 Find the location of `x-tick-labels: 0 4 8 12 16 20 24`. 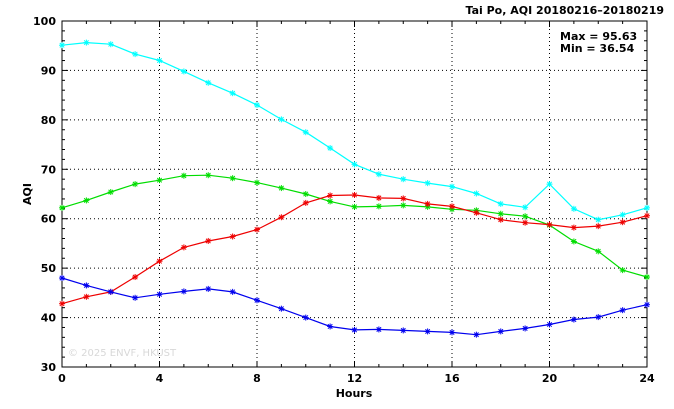

x-tick-labels: 0 4 8 12 16 20 24 is located at coordinates (356, 378).